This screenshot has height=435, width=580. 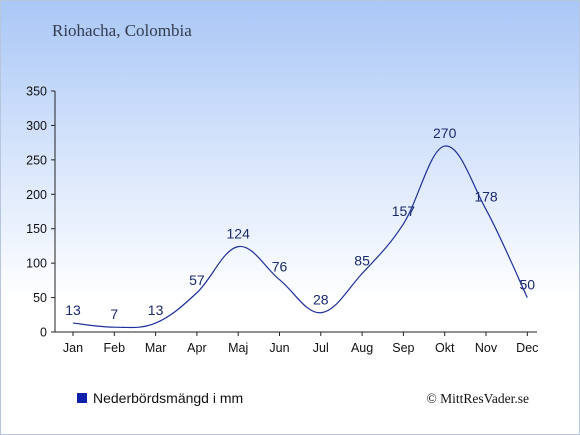 I want to click on legend: Nederbördsmängd i mm, so click(x=160, y=398).